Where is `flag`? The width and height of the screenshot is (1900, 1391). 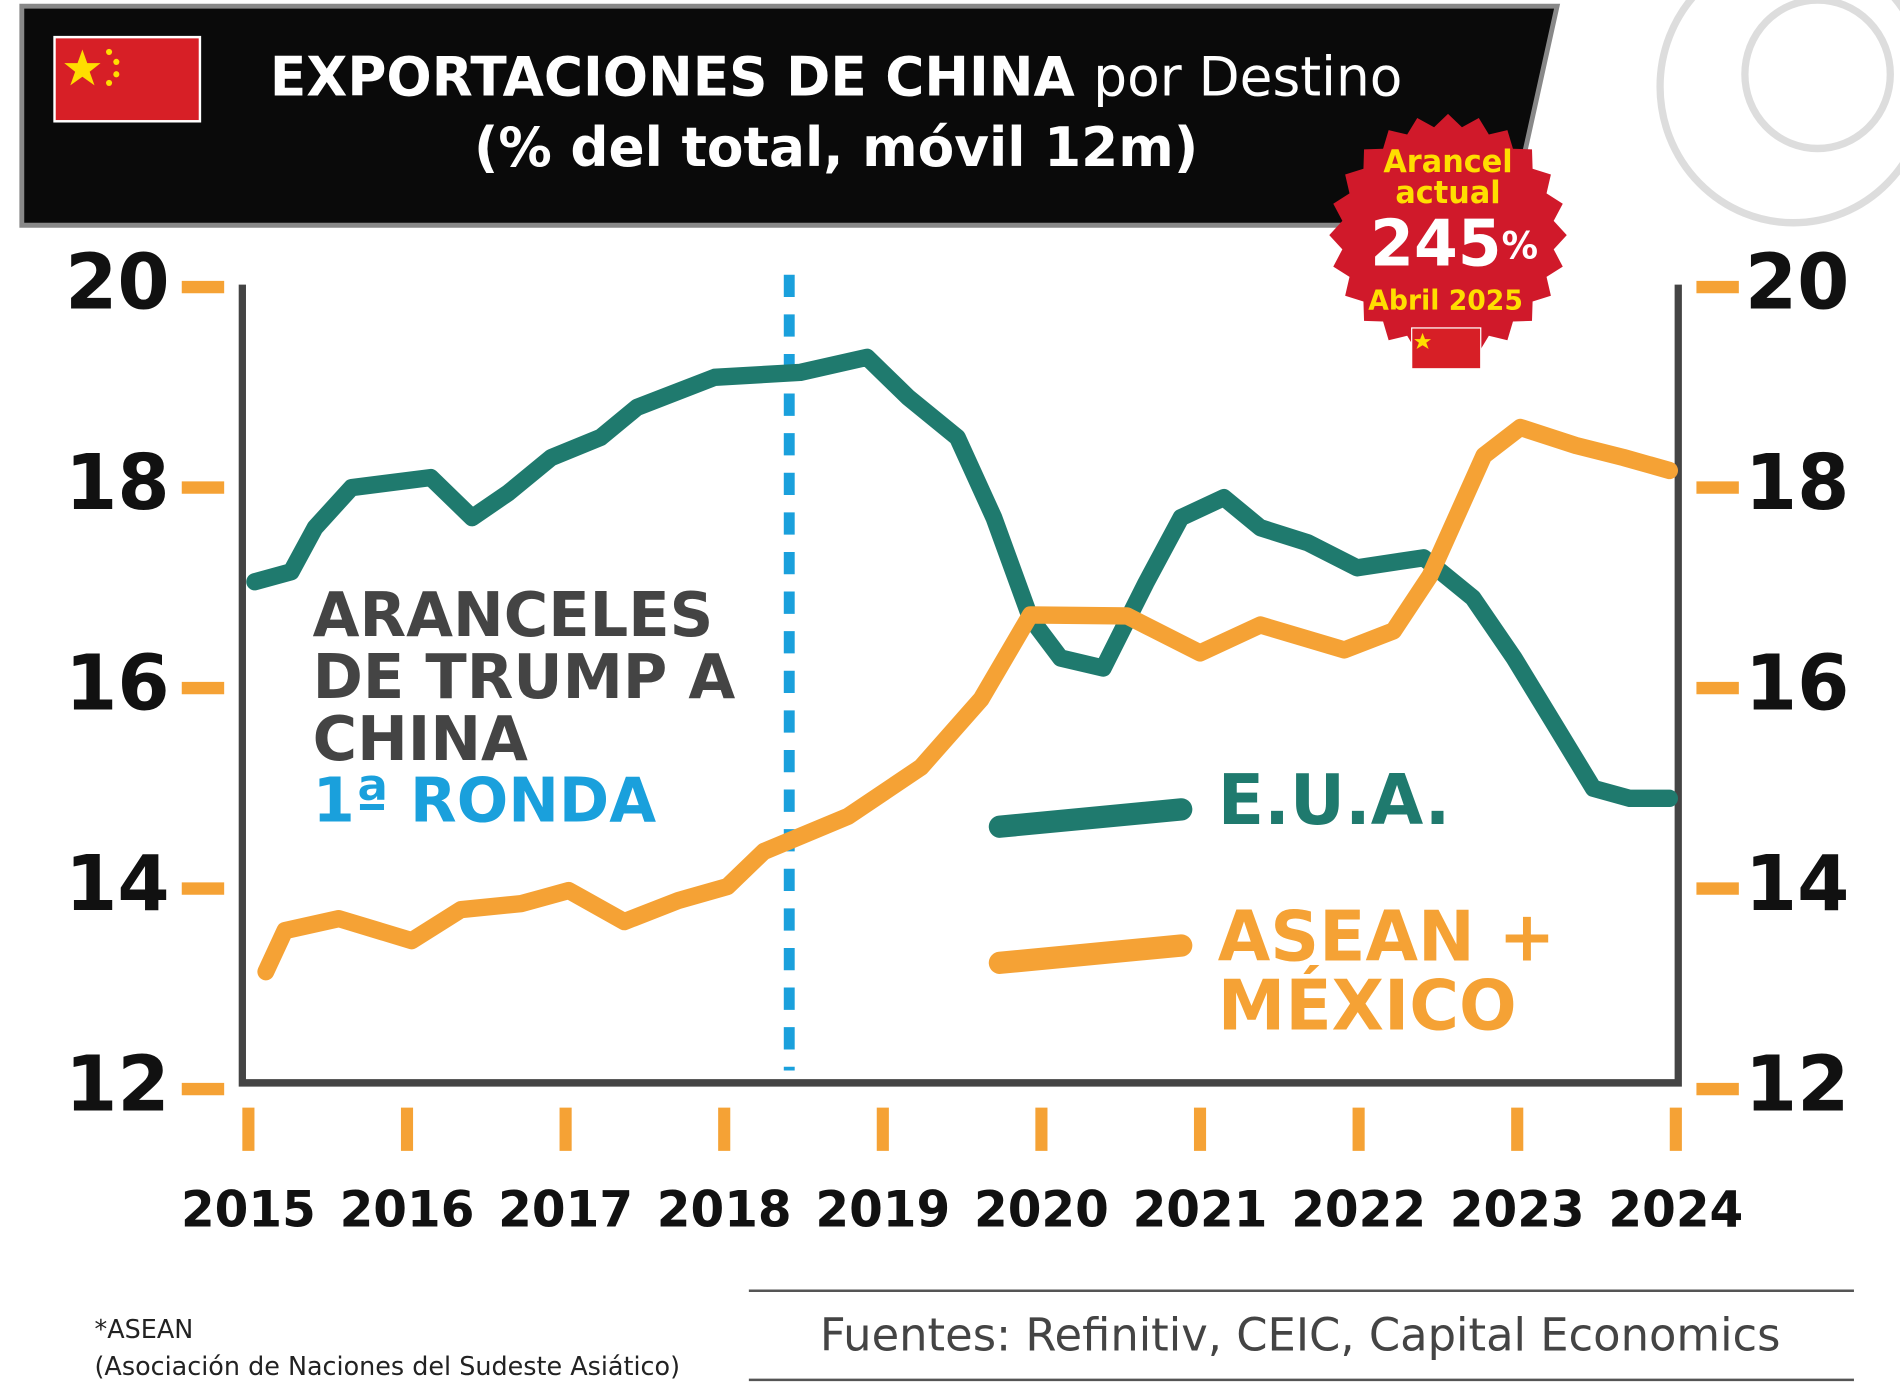
flag is located at coordinates (127, 79).